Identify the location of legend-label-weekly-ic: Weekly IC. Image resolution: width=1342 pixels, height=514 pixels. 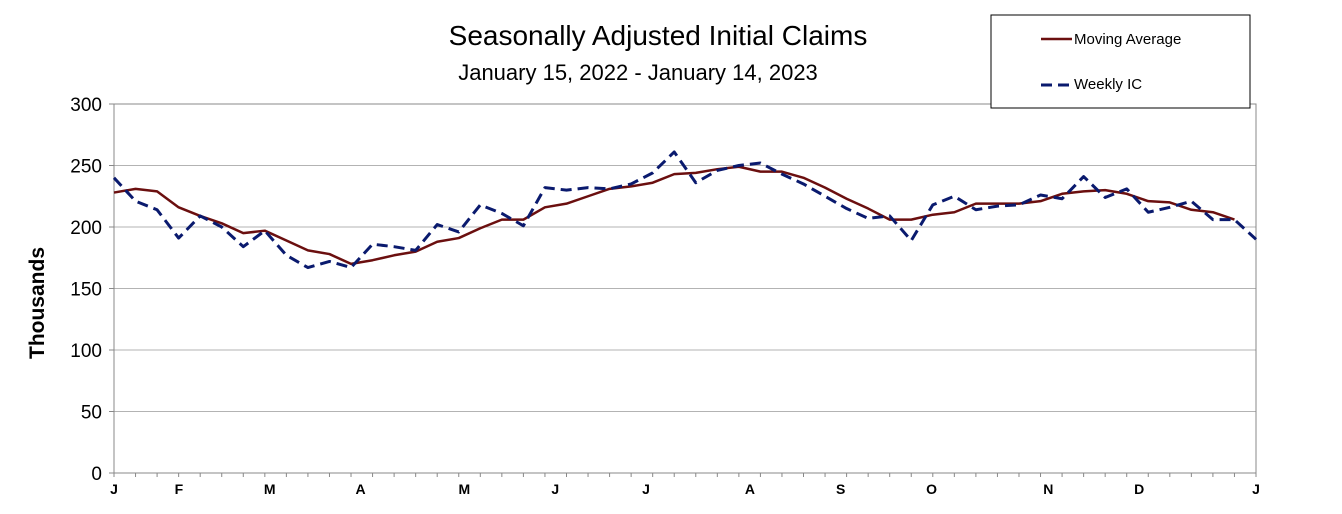
(1108, 84).